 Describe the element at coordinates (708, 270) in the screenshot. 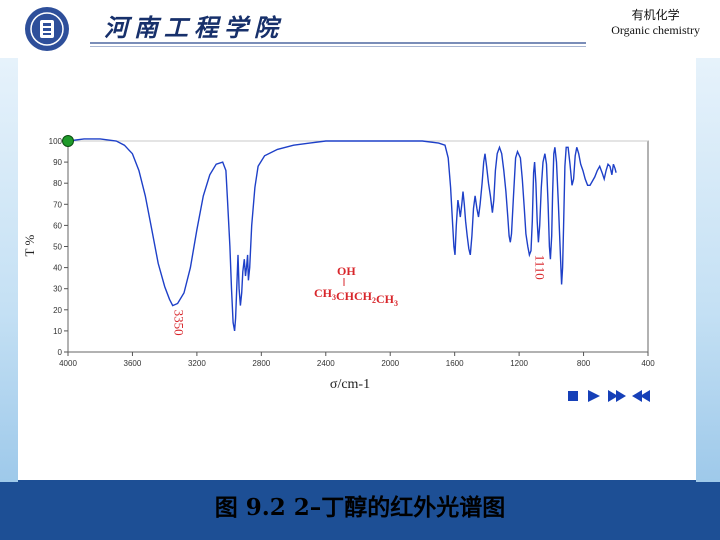

I see `right-gradient-band` at that location.